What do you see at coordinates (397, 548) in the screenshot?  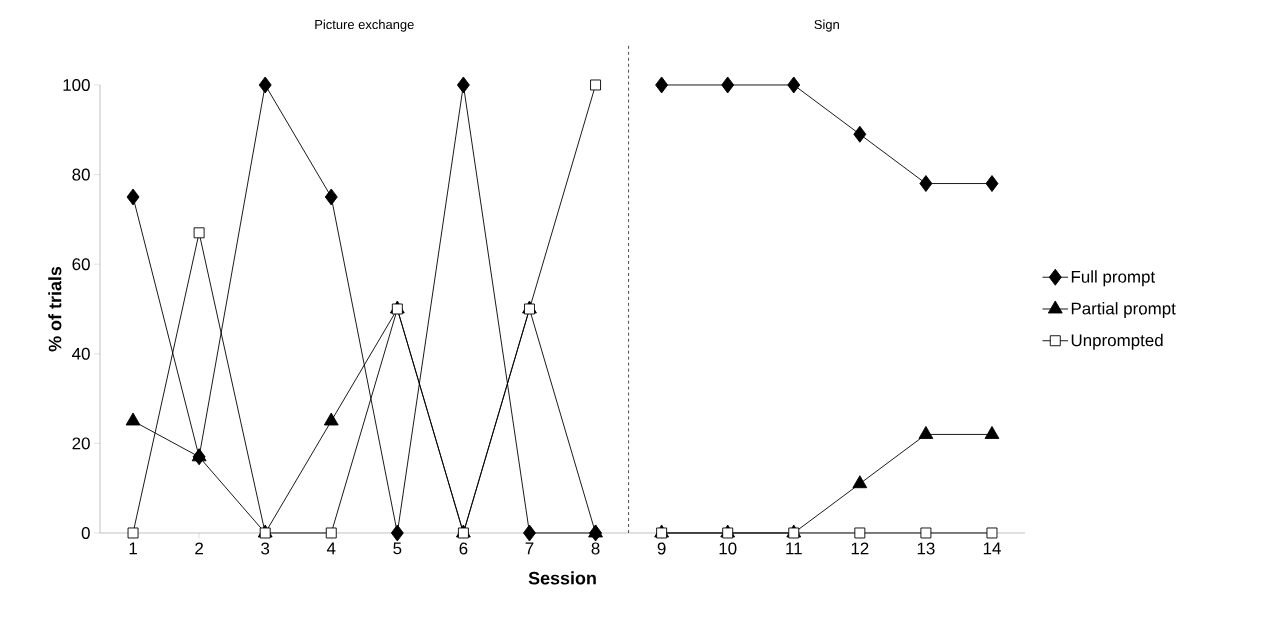 I see `x-tick-label: 5` at bounding box center [397, 548].